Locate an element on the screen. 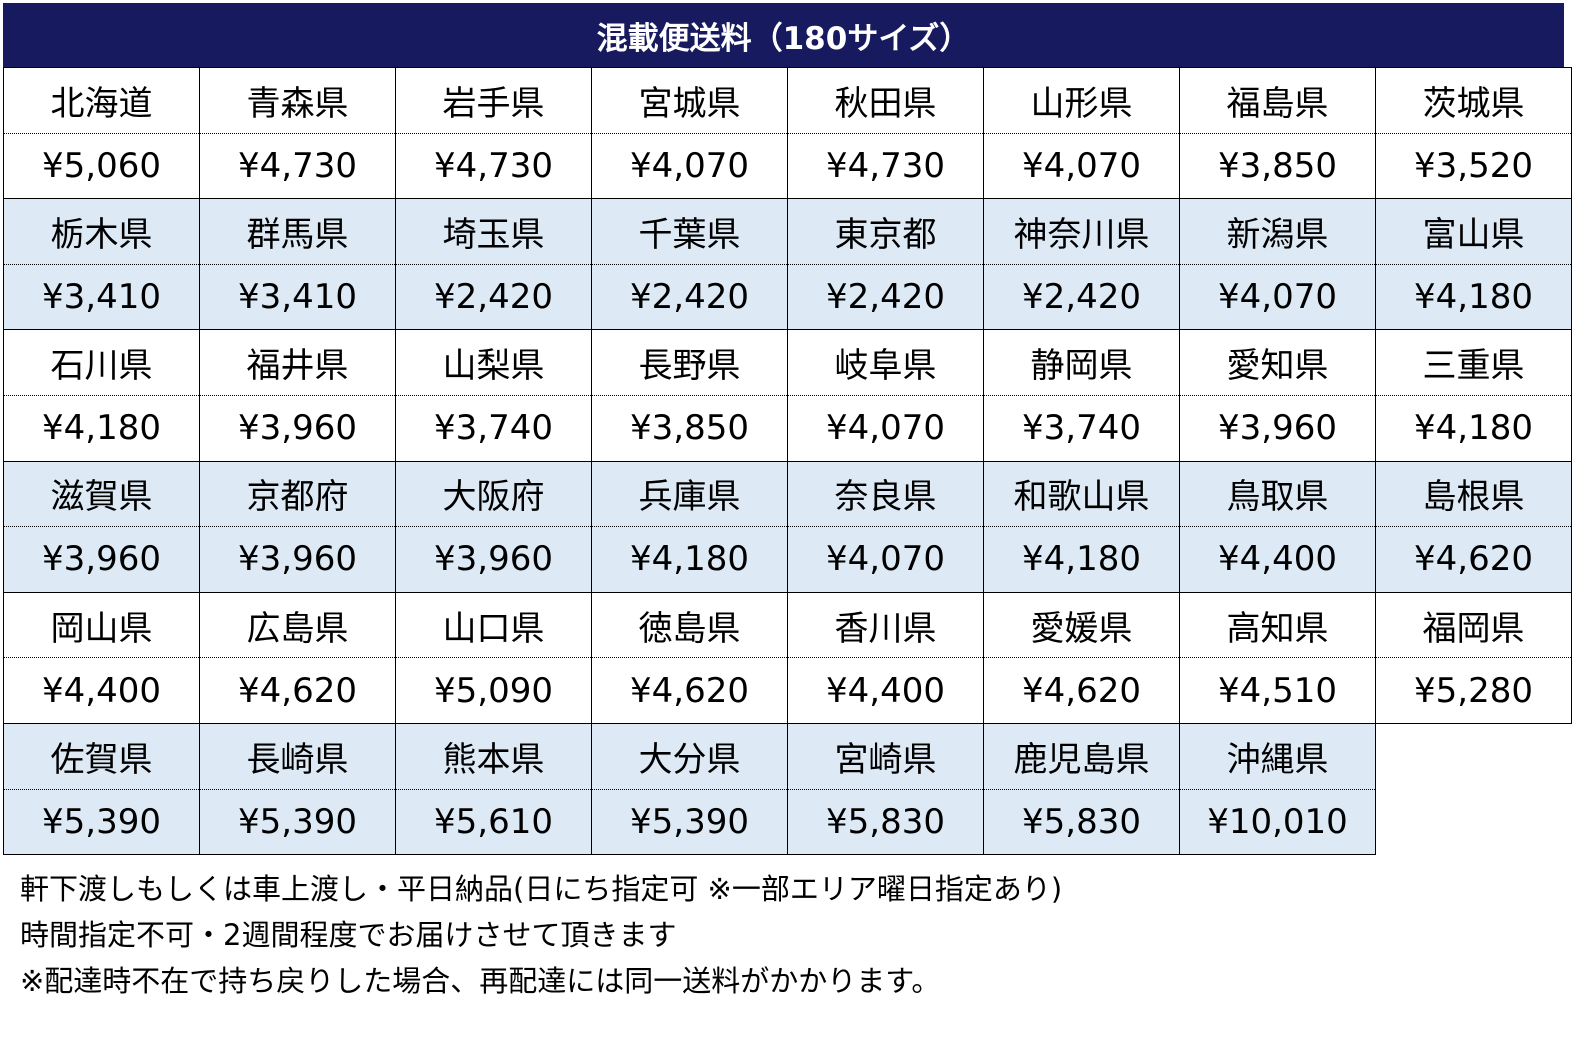 Image resolution: width=1575 pixels, height=1048 pixels. prefecture-cell: 群馬県 is located at coordinates (297, 231).